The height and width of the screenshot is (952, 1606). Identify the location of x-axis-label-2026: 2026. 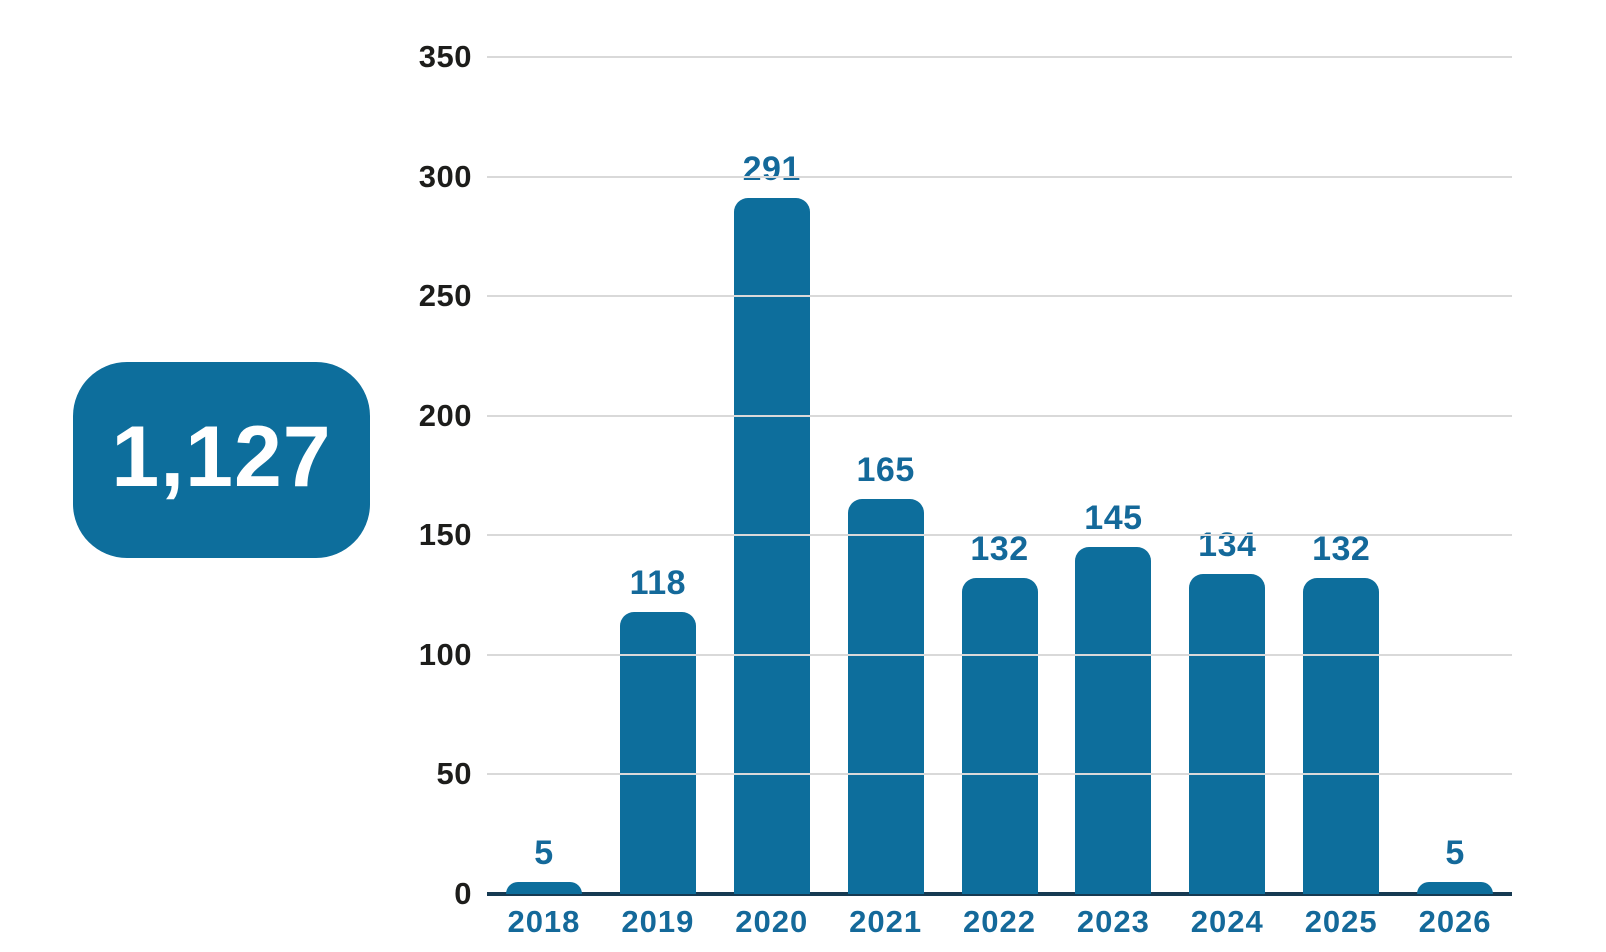
(1455, 921).